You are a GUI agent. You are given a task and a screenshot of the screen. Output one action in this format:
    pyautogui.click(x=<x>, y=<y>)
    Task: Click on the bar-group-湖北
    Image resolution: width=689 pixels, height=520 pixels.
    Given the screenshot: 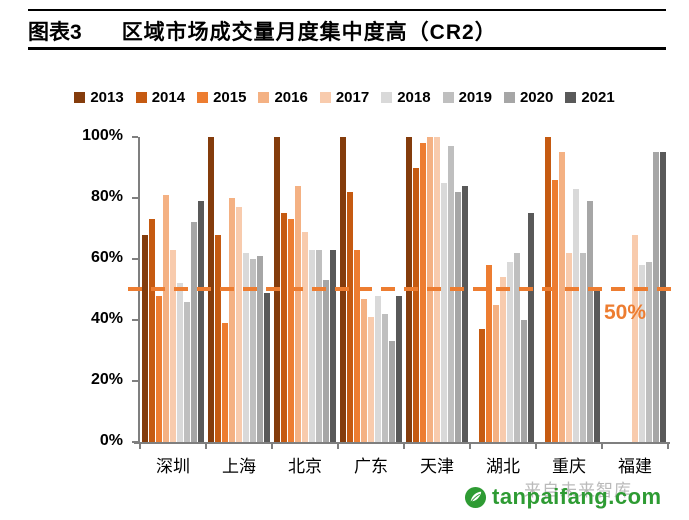 What is the action you would take?
    pyautogui.click(x=503, y=289)
    